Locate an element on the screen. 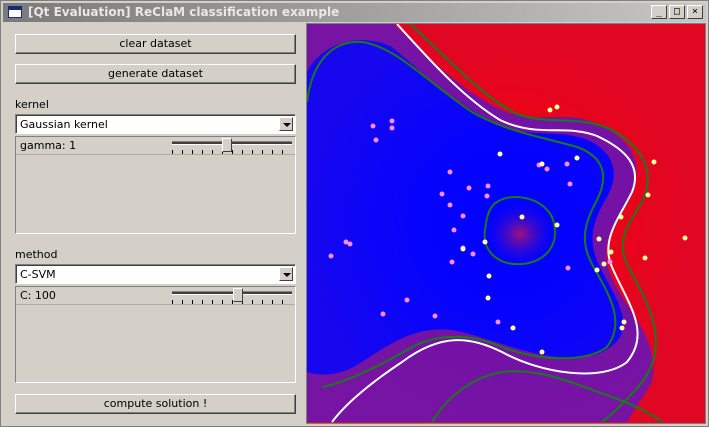 This screenshot has width=709, height=427. gamma-slider-ticks is located at coordinates (232, 152).